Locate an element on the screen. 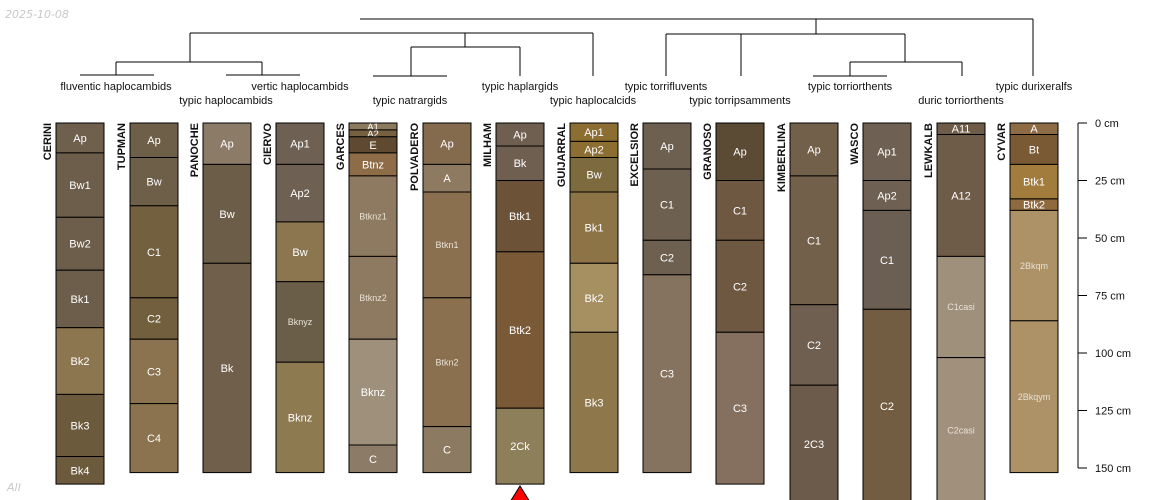 The image size is (1150, 500). profile-name-lewkalb: LEWKALB is located at coordinates (929, 150).